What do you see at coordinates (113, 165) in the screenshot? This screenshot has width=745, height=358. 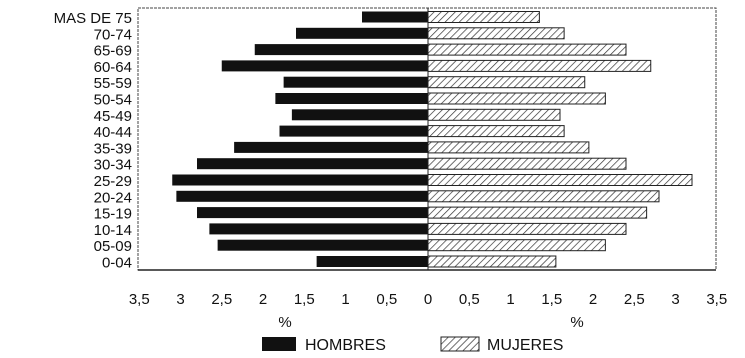 I see `category-label: 30-34` at bounding box center [113, 165].